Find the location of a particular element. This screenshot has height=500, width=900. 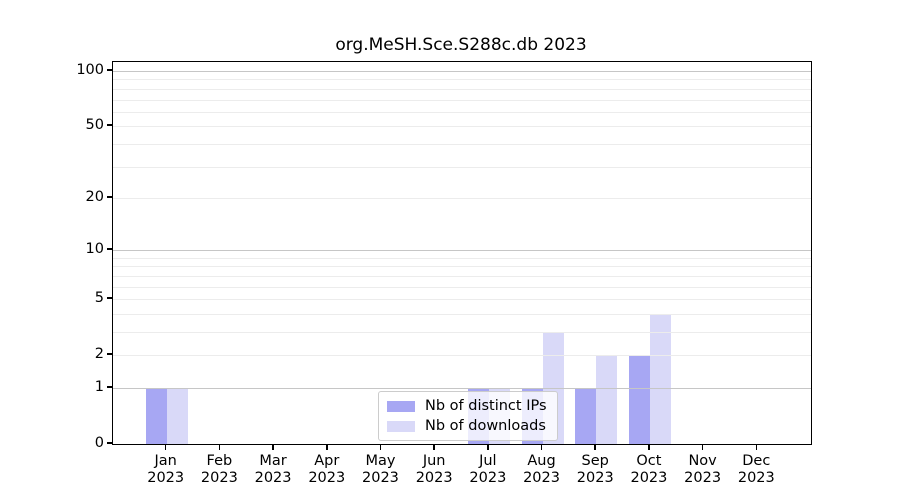

bar-distinct-ips-oct is located at coordinates (639, 399).